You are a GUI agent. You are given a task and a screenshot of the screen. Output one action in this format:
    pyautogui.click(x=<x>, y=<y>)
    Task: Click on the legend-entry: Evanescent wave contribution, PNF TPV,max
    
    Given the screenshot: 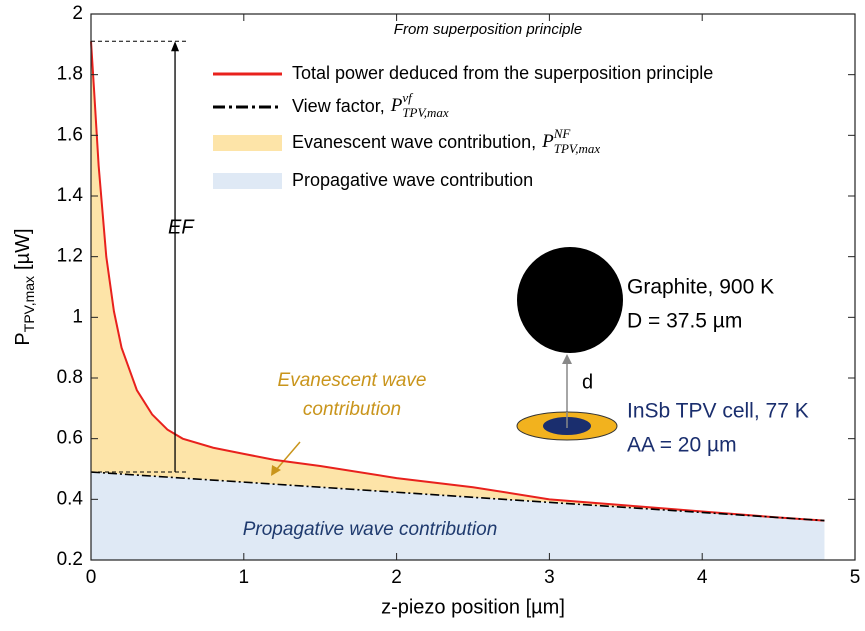 What is the action you would take?
    pyautogui.click(x=446, y=141)
    